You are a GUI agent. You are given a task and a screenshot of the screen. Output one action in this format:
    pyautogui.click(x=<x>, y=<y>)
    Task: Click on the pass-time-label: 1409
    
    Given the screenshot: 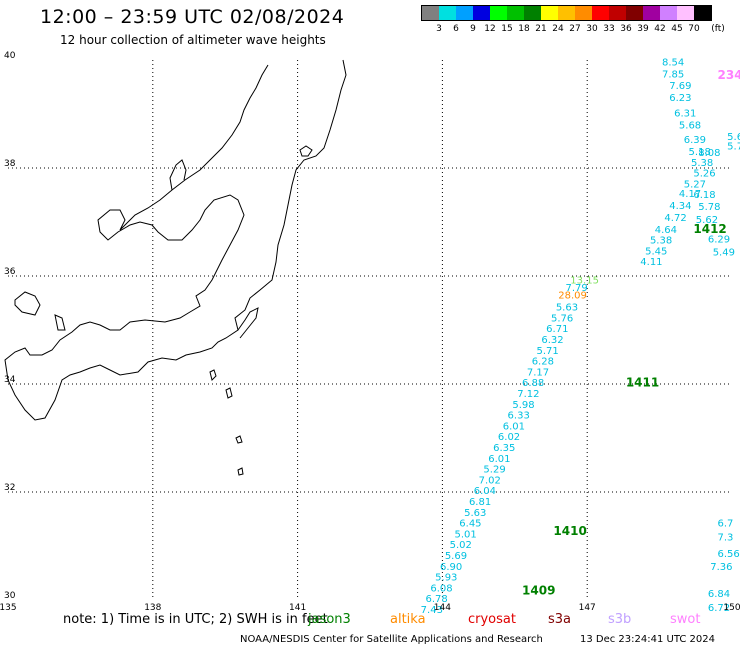 What is the action you would take?
    pyautogui.click(x=538, y=591)
    